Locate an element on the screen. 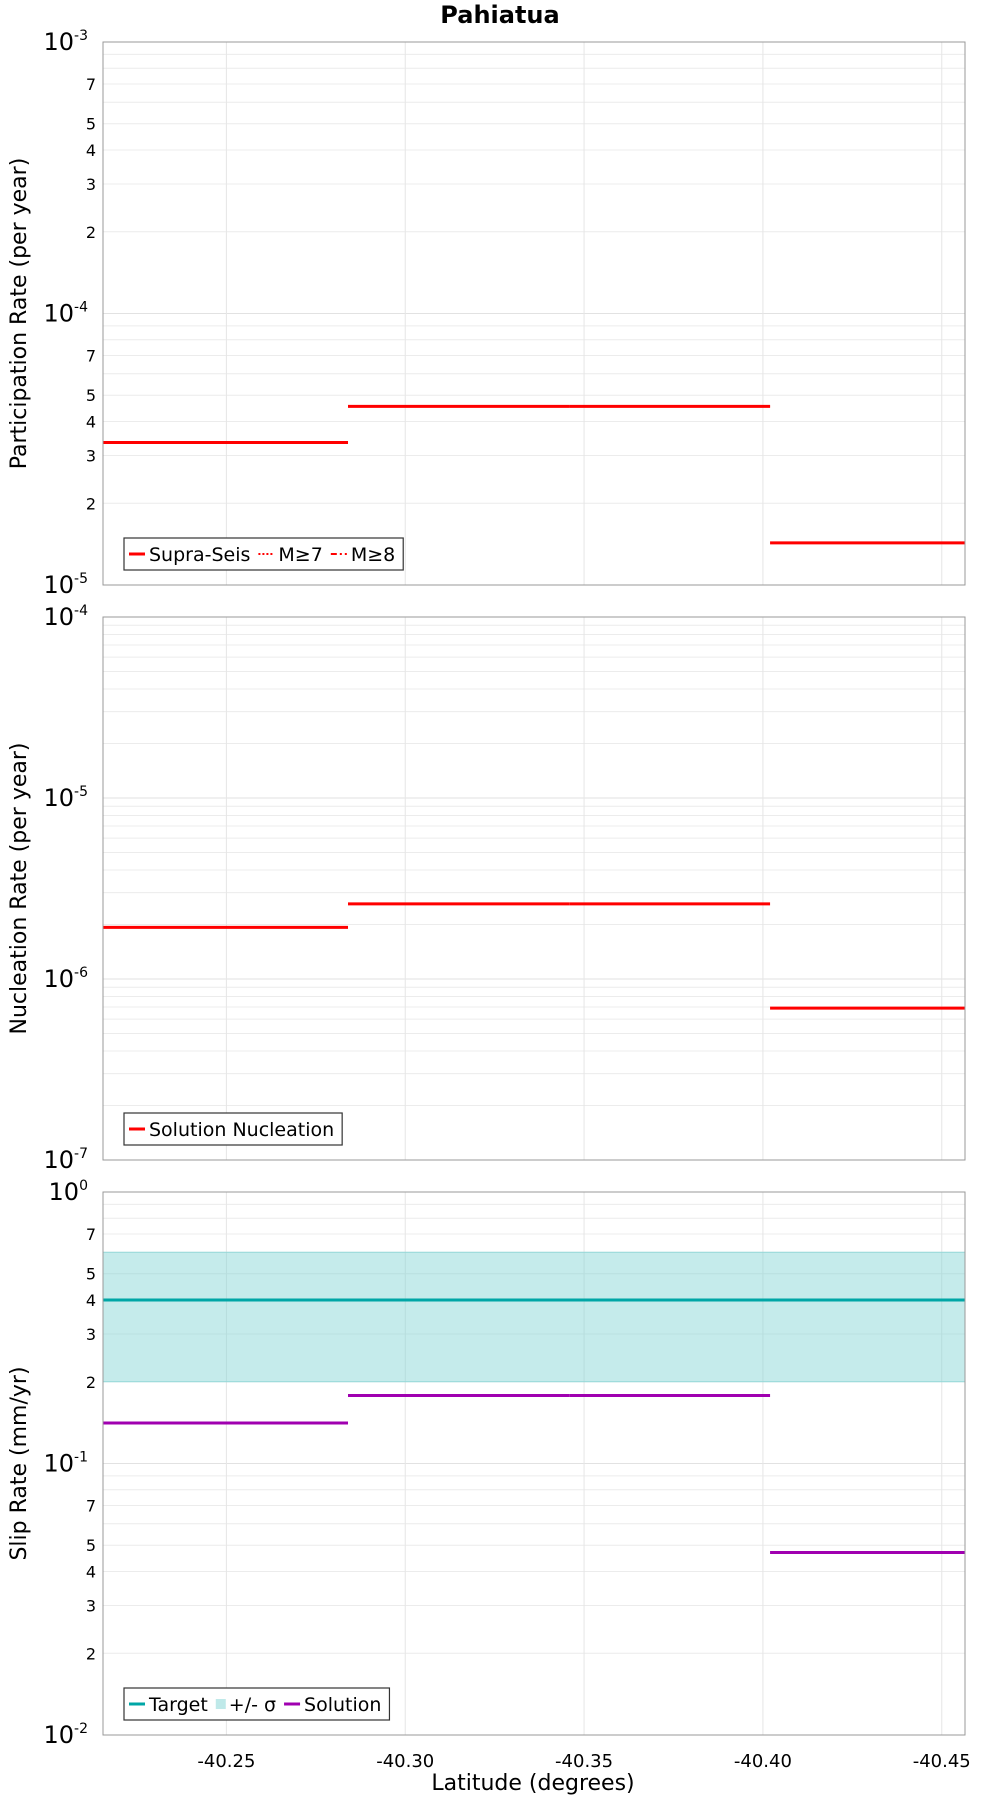 This screenshot has width=1000, height=1800. legend-label: M≥8 is located at coordinates (373, 555).